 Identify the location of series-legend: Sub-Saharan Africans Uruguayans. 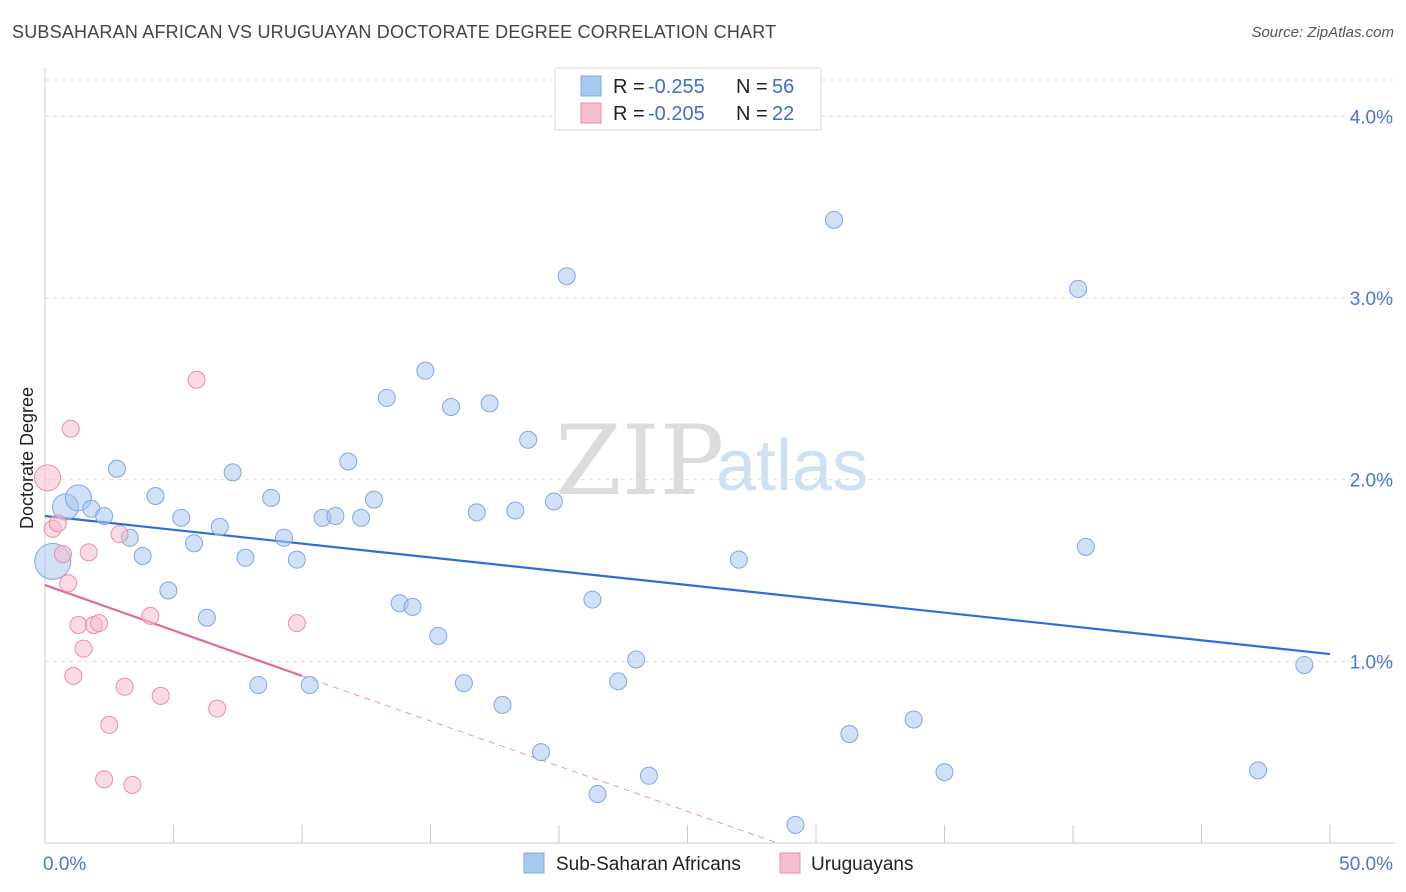
(718, 863).